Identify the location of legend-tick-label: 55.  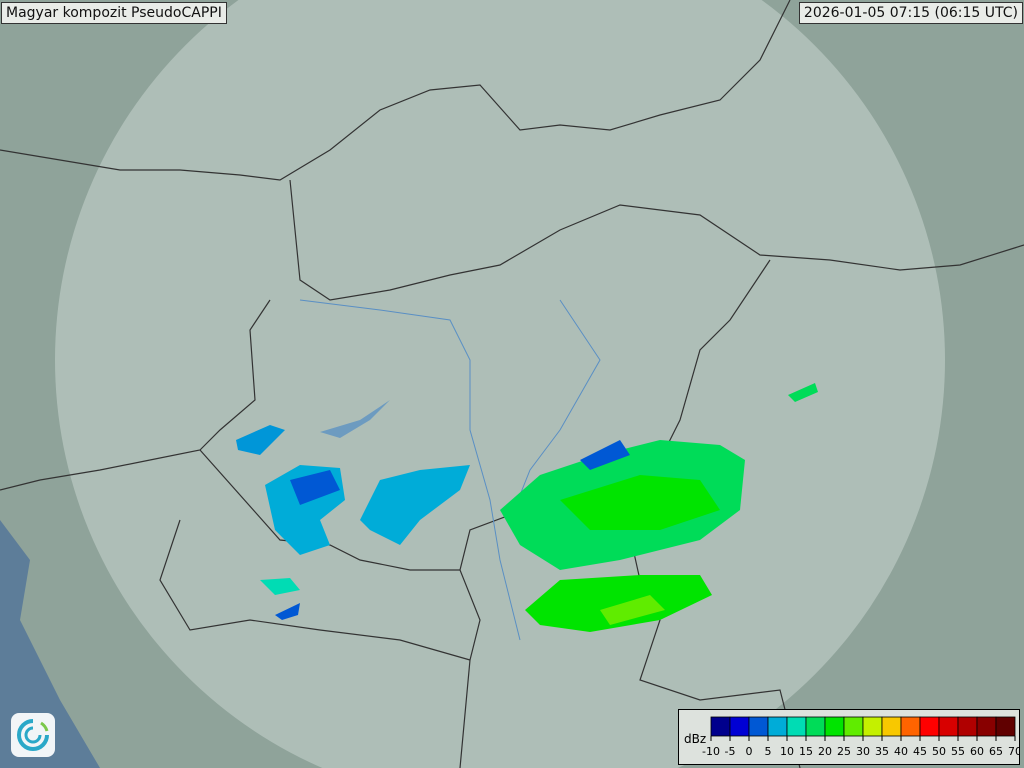
(958, 751).